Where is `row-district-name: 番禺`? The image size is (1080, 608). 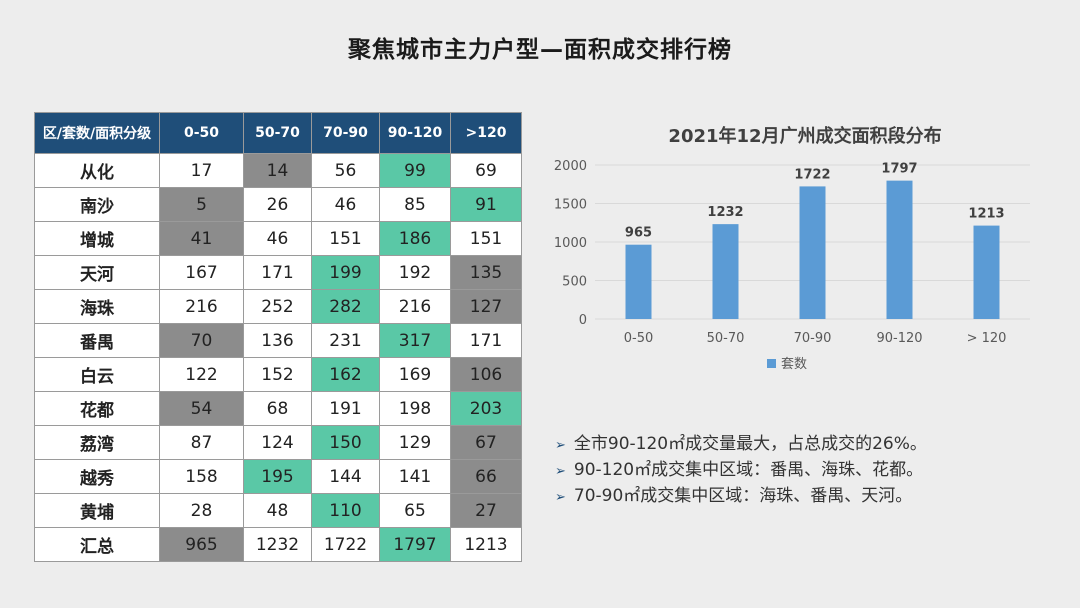 row-district-name: 番禺 is located at coordinates (97, 340).